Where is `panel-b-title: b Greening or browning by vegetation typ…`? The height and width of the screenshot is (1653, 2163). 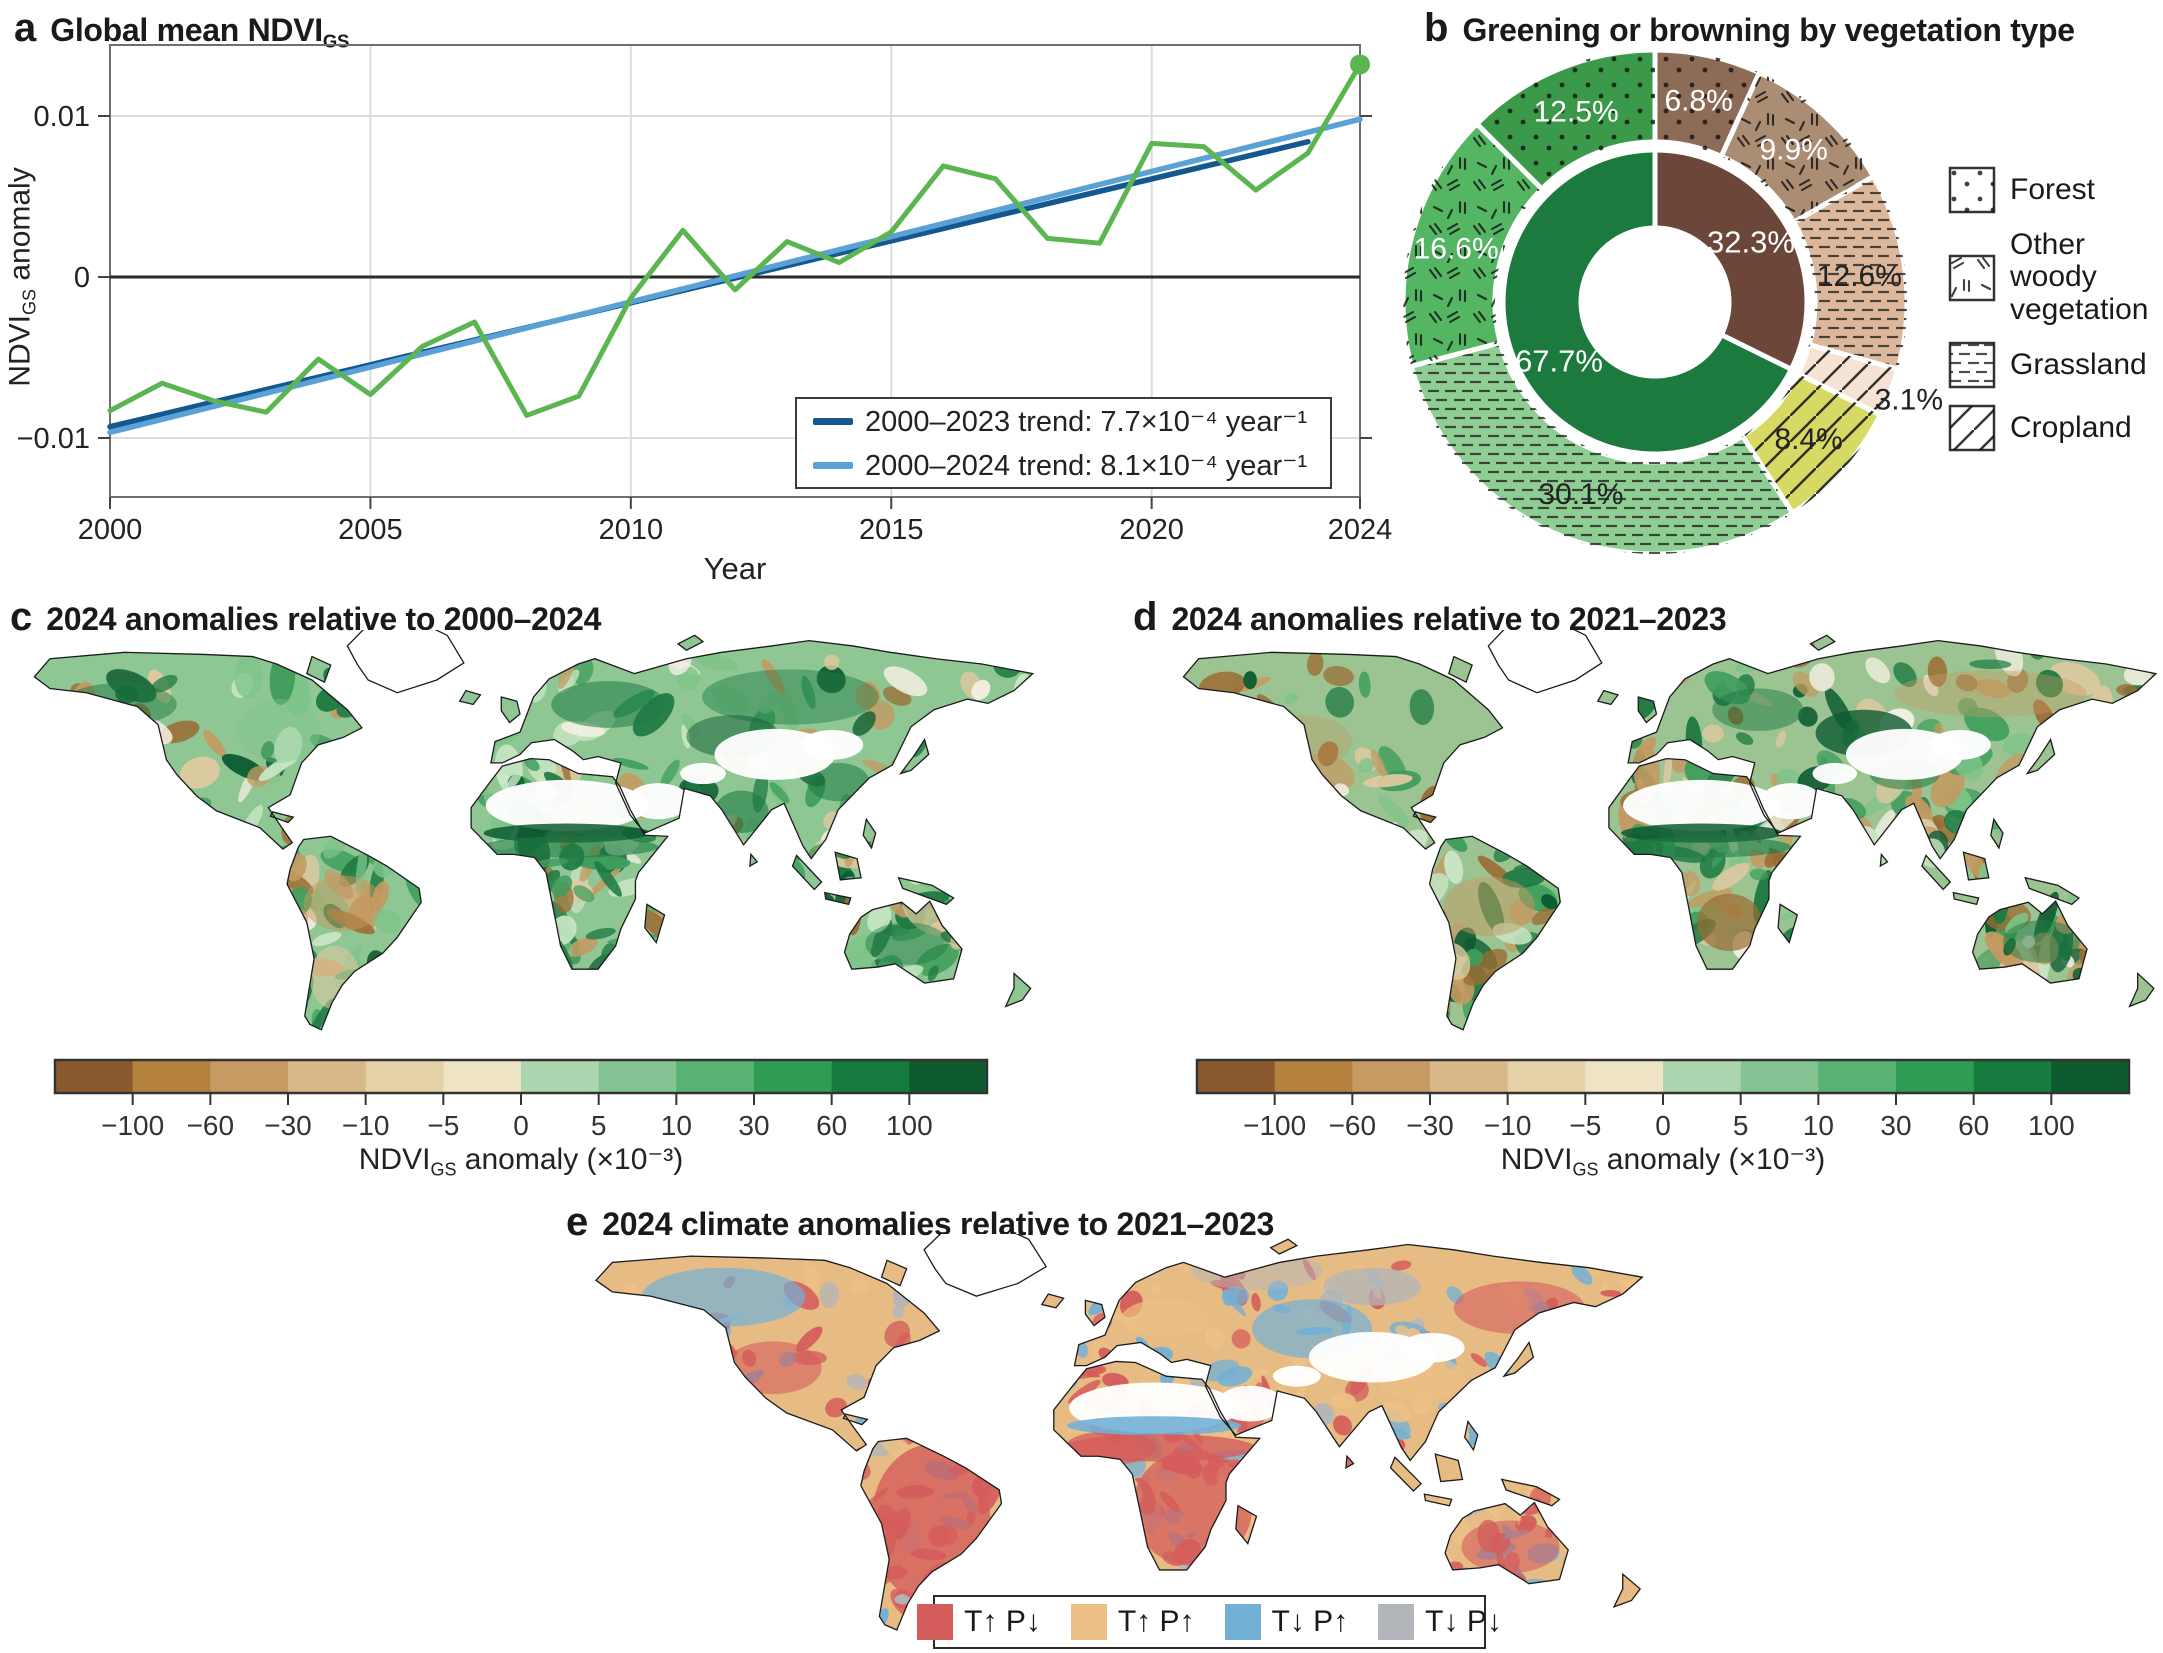
panel-b-title: b Greening or browning by vegetation typ… is located at coordinates (1749, 28).